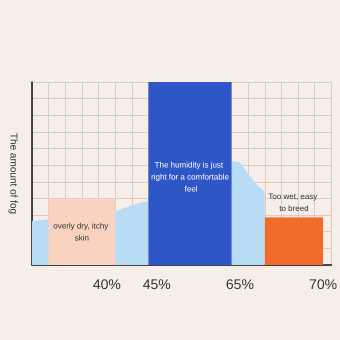 The height and width of the screenshot is (340, 340). Describe the element at coordinates (240, 284) in the screenshot. I see `x-tick-label: 65%` at that location.